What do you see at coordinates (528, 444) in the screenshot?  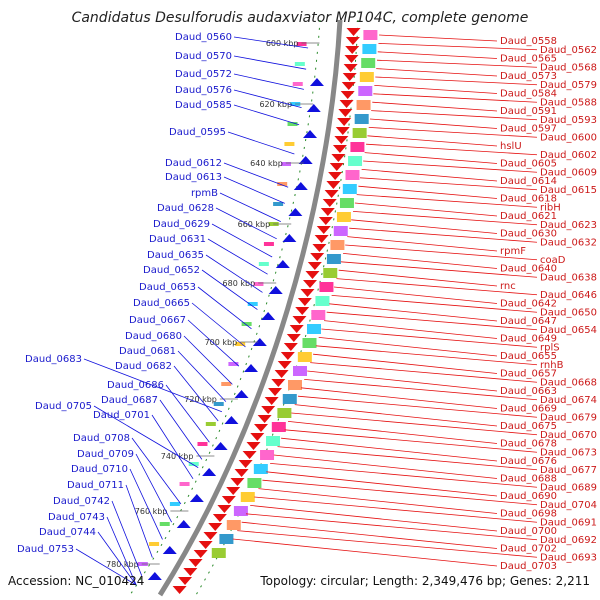 I see `right-gene-label: Daud_0678` at bounding box center [528, 444].